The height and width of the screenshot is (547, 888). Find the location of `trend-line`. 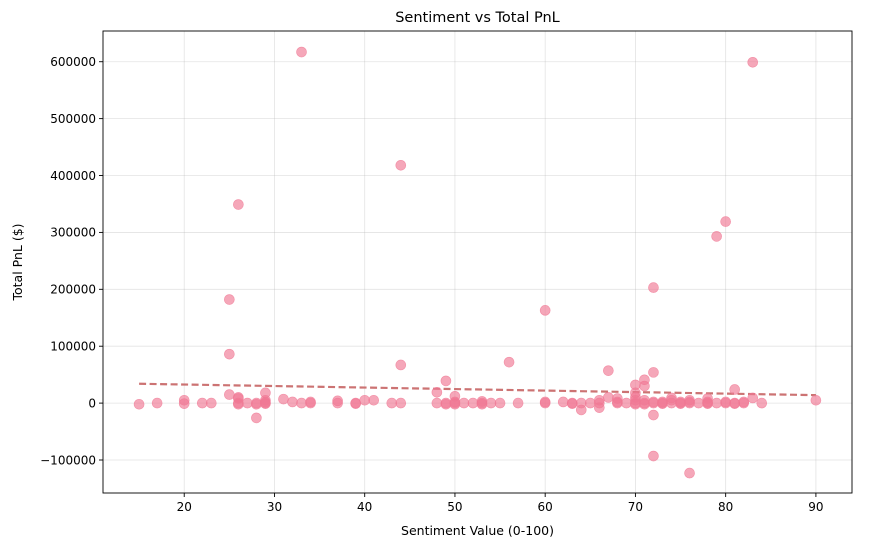

trend-line is located at coordinates (477, 389).